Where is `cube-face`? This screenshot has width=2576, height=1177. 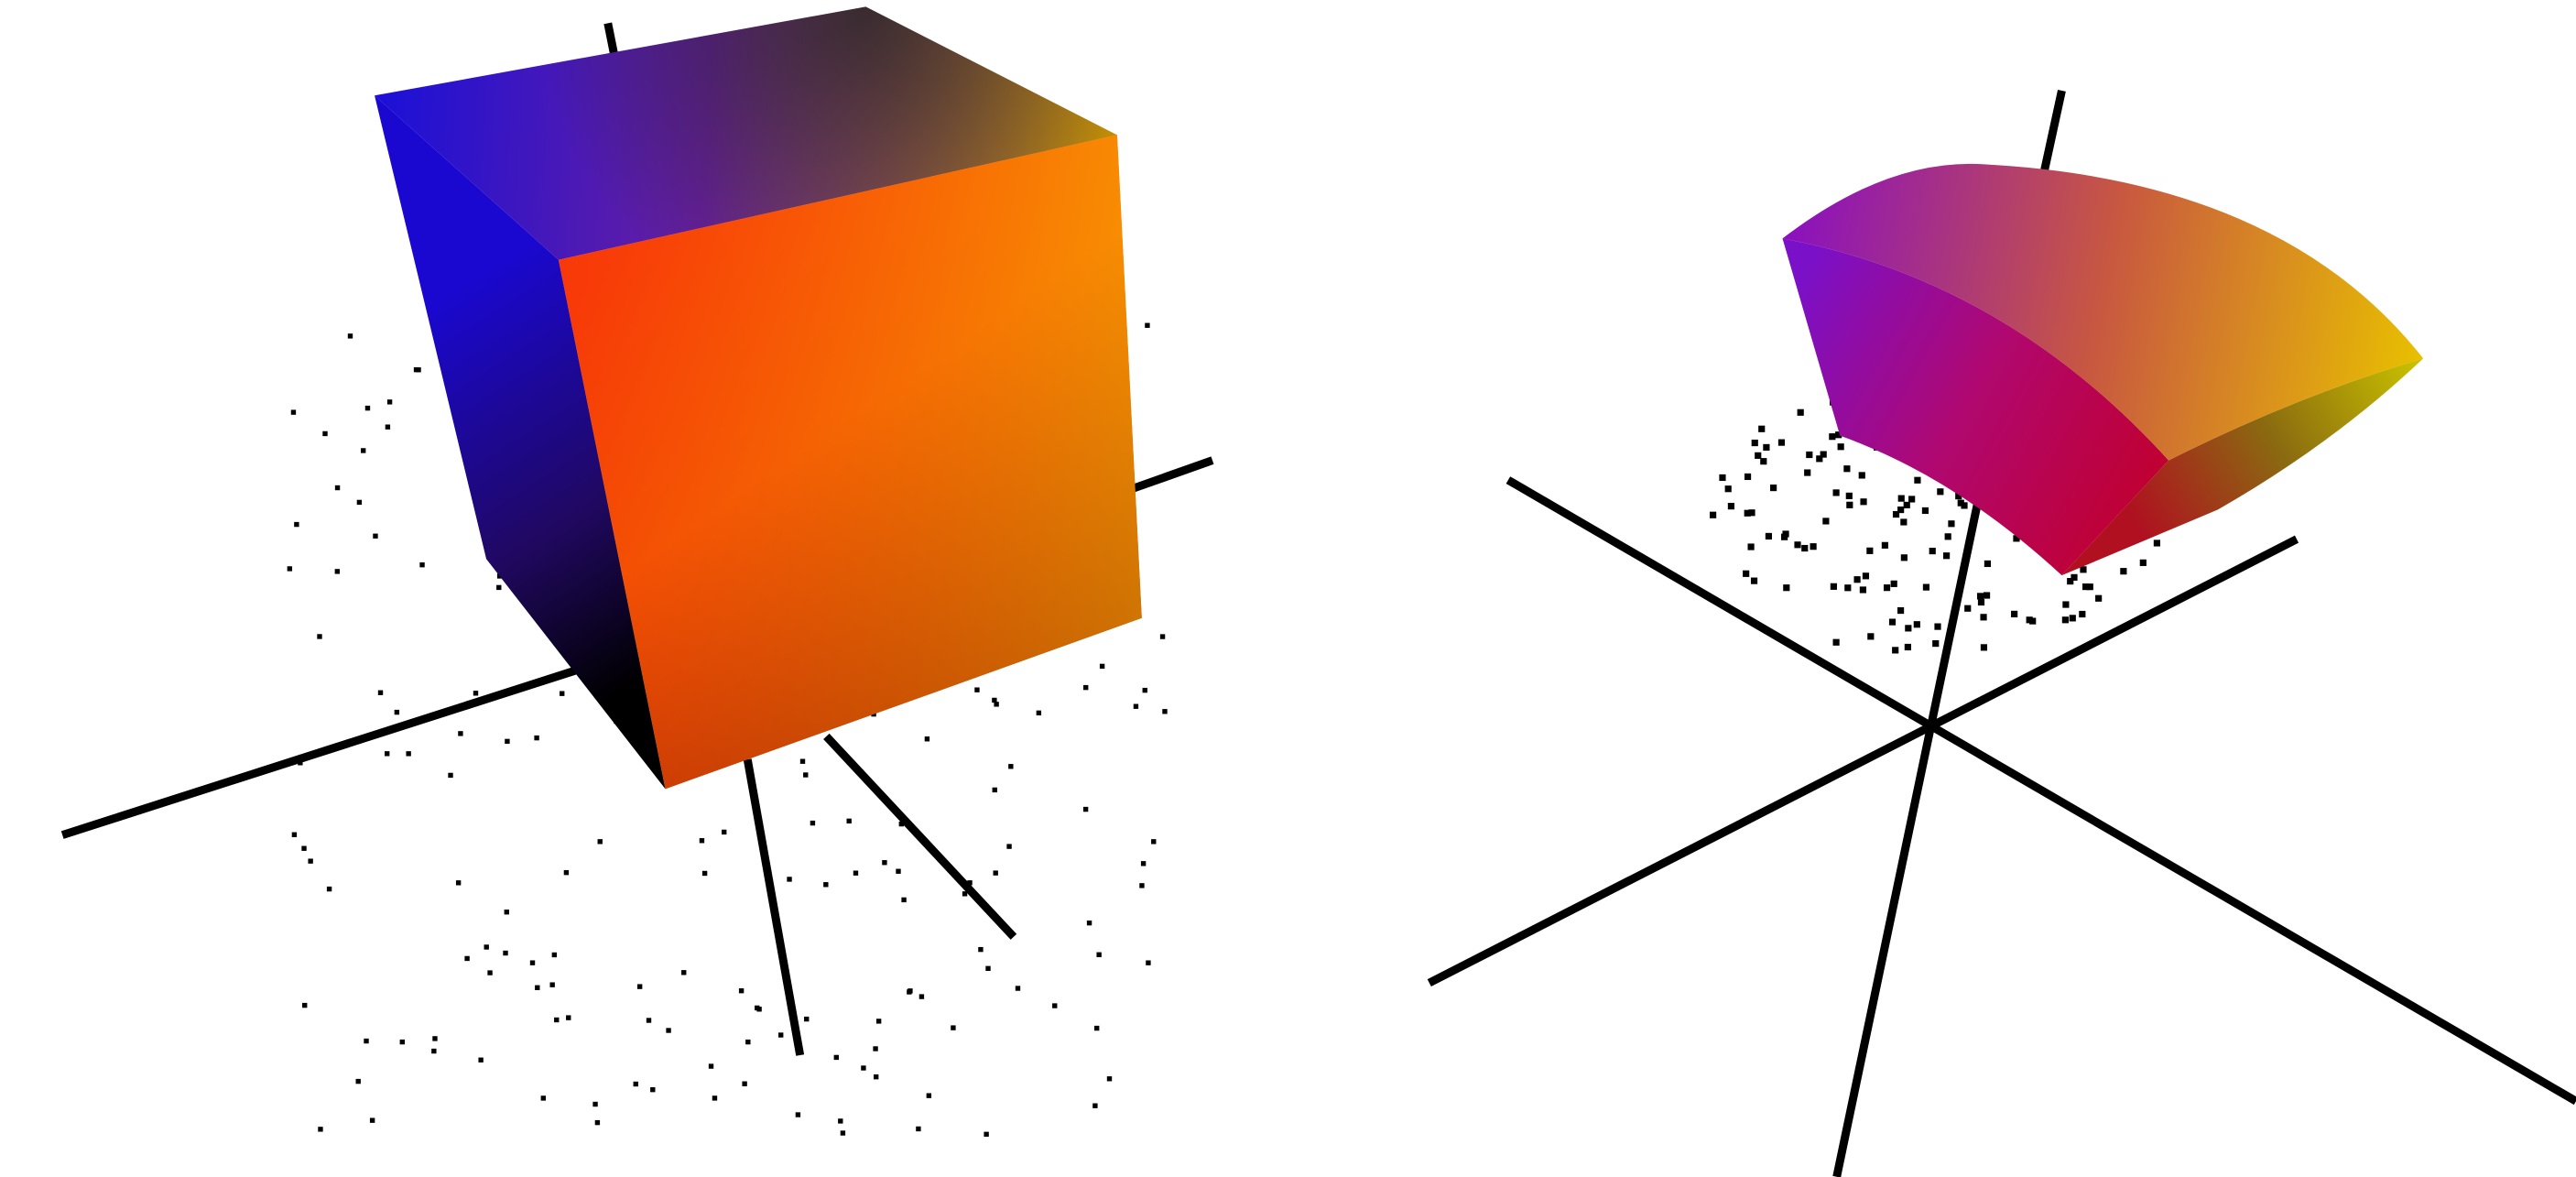 cube-face is located at coordinates (520, 442).